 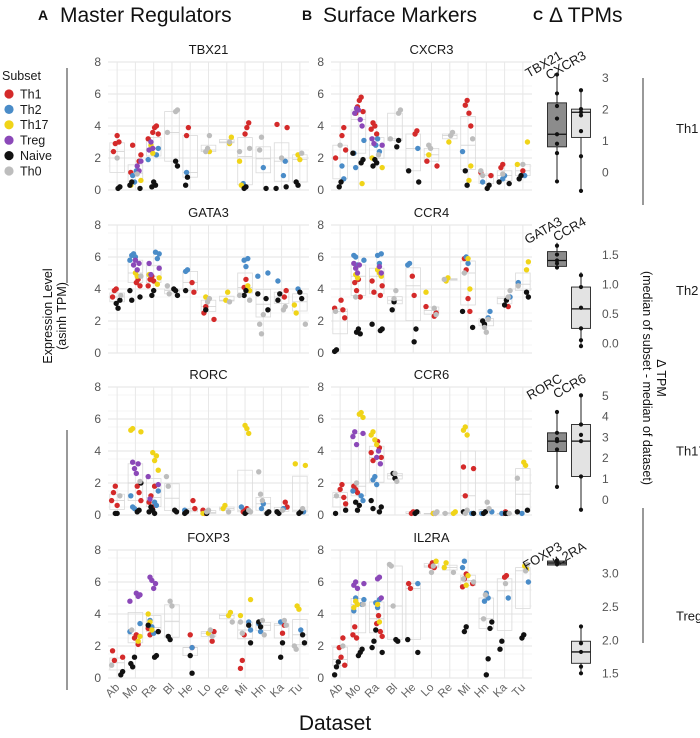 I want to click on panel-tbx21-point-th1-ka, so click(x=287, y=127).